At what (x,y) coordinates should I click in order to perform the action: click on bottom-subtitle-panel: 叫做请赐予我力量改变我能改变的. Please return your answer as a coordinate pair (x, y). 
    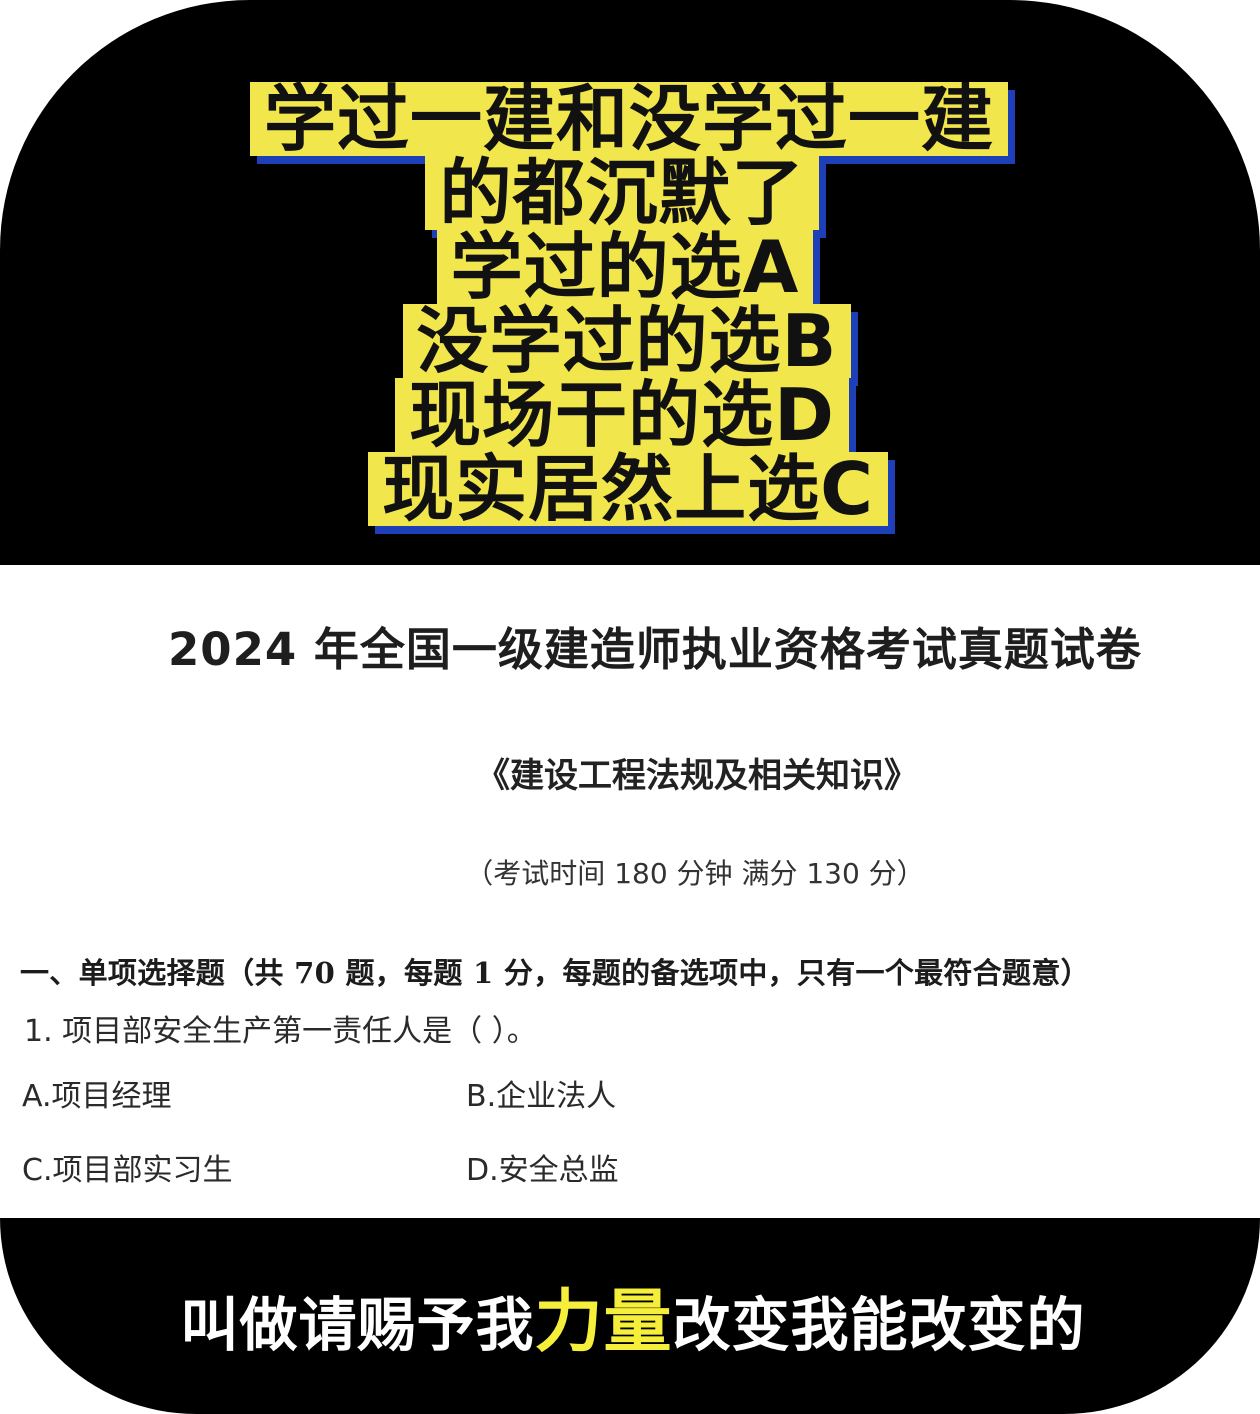
    Looking at the image, I should click on (630, 1316).